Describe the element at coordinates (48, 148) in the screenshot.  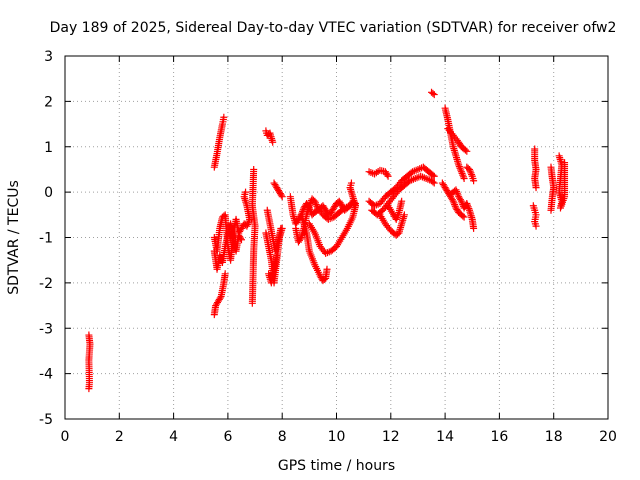
I see `y-tick-label: 1` at that location.